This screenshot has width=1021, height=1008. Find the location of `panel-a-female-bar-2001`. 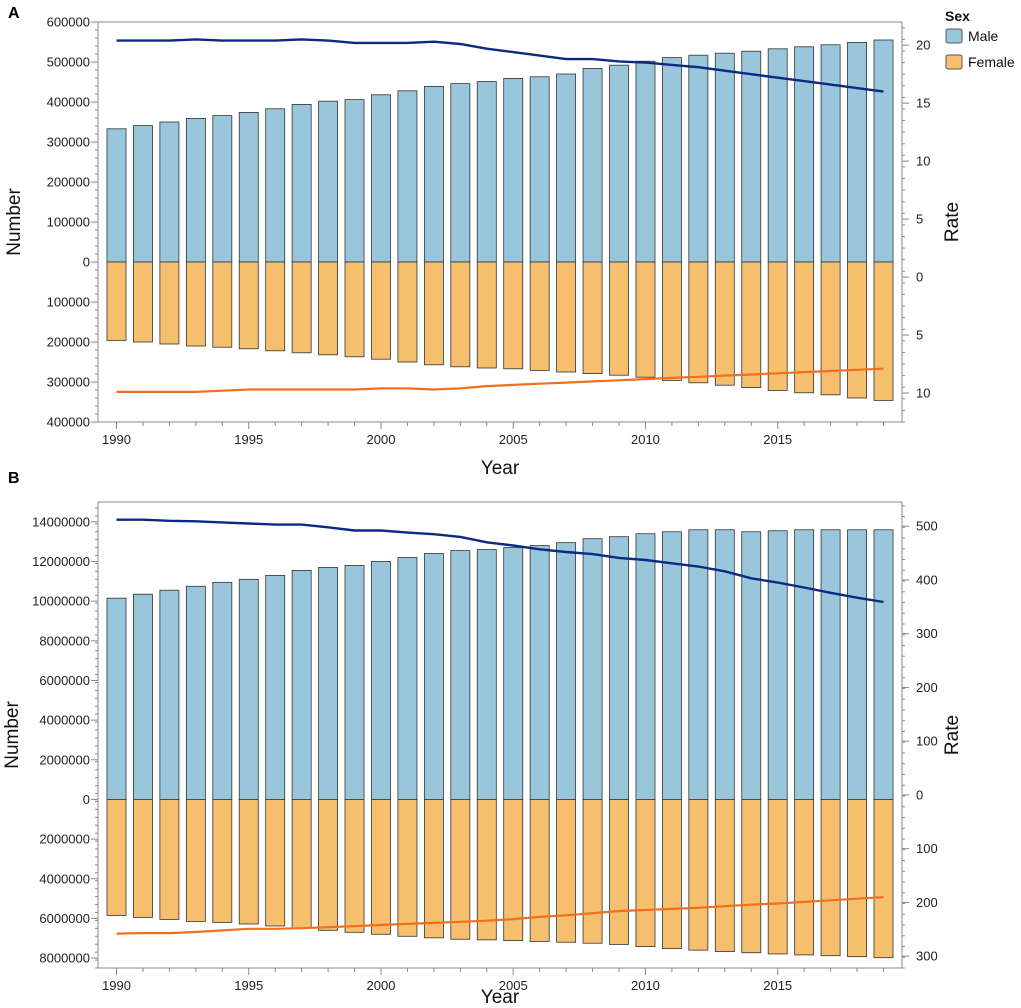

panel-a-female-bar-2001 is located at coordinates (407, 312).